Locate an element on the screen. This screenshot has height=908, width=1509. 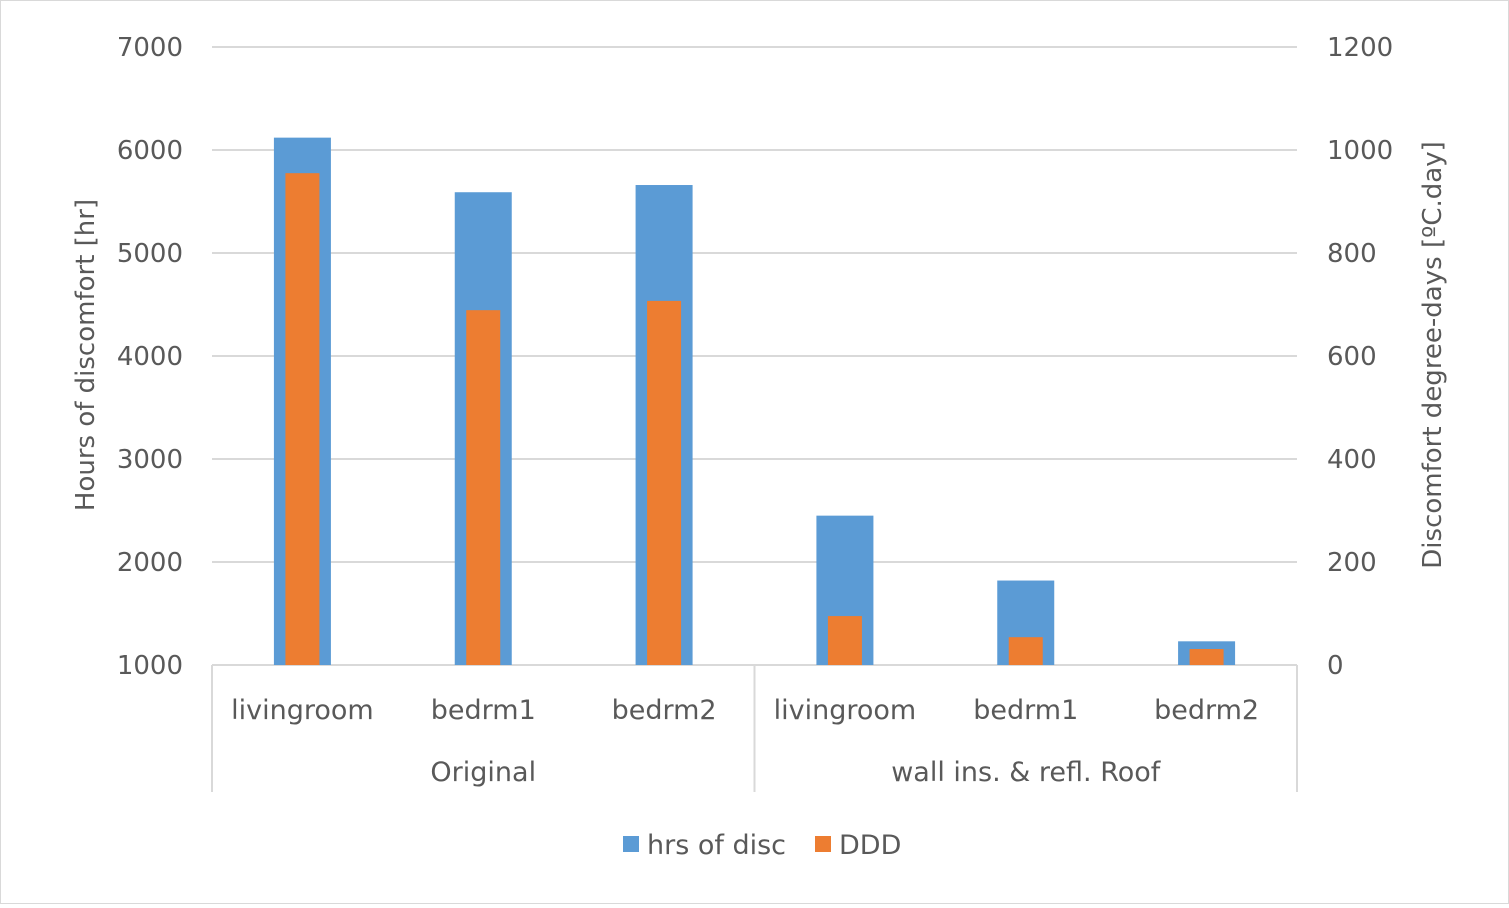
right-axis-title: Discomfort degree-days [ºC.day] is located at coordinates (1433, 354).